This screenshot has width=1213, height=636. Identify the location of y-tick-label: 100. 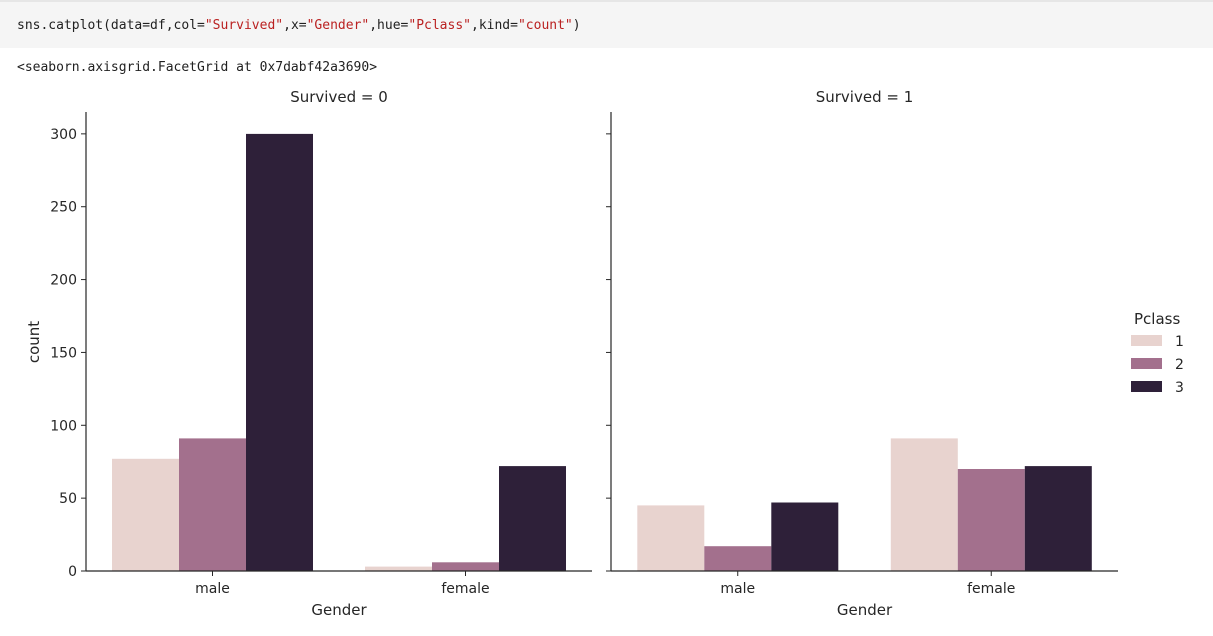
(63, 426).